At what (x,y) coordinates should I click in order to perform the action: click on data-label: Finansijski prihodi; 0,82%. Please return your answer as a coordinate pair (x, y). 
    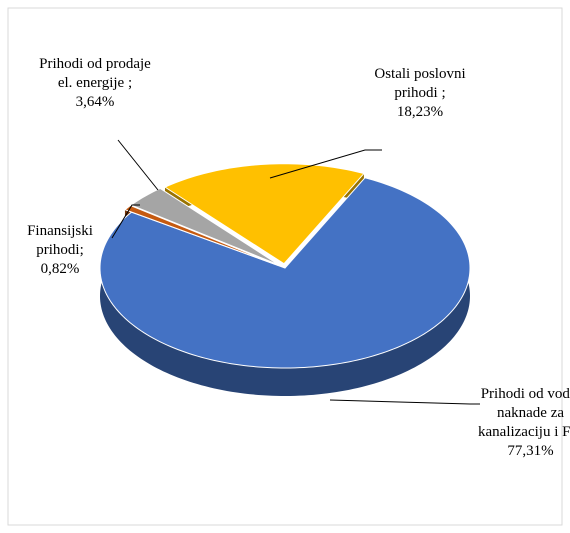
    Looking at the image, I should click on (60, 250).